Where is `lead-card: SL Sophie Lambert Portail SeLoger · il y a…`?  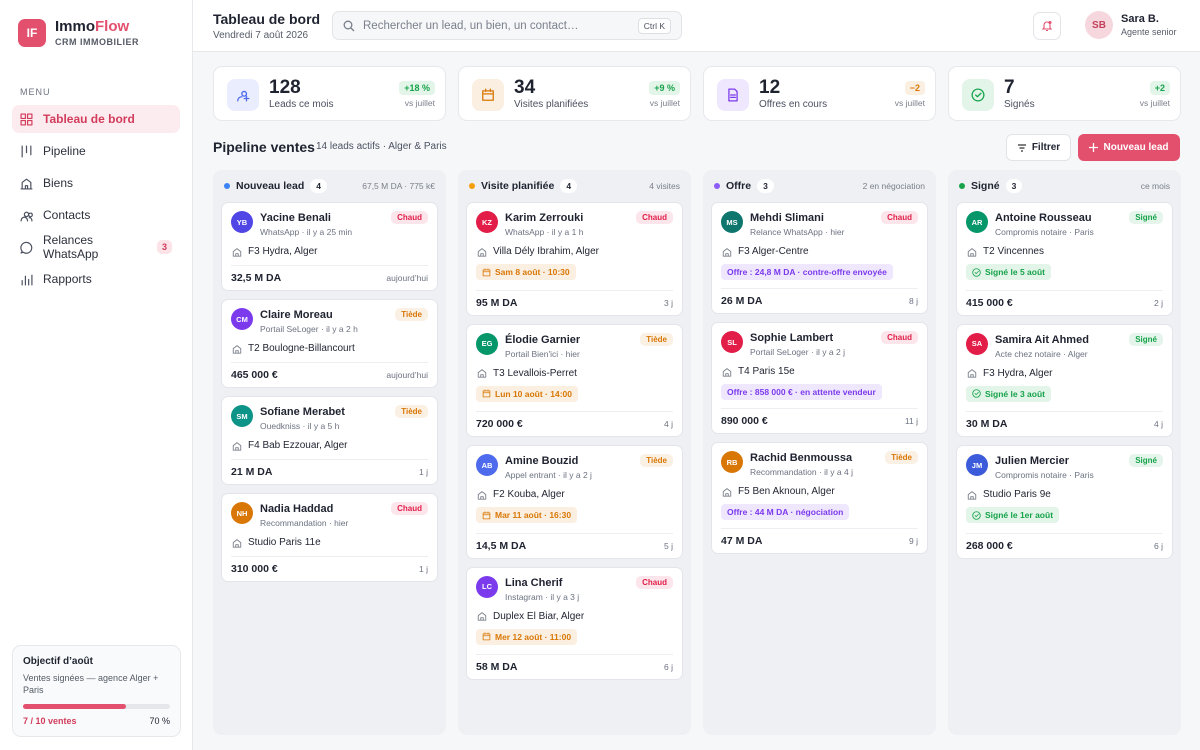
lead-card: SL Sophie Lambert Portail SeLoger · il y a… is located at coordinates (819, 378).